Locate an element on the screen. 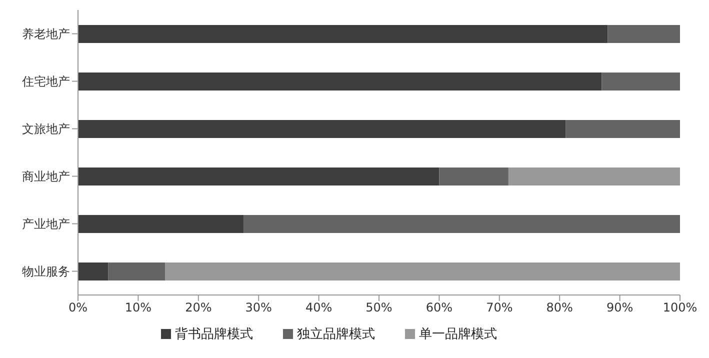 Image resolution: width=709 pixels, height=358 pixels. legend-label: 单一品牌模式 is located at coordinates (458, 334).